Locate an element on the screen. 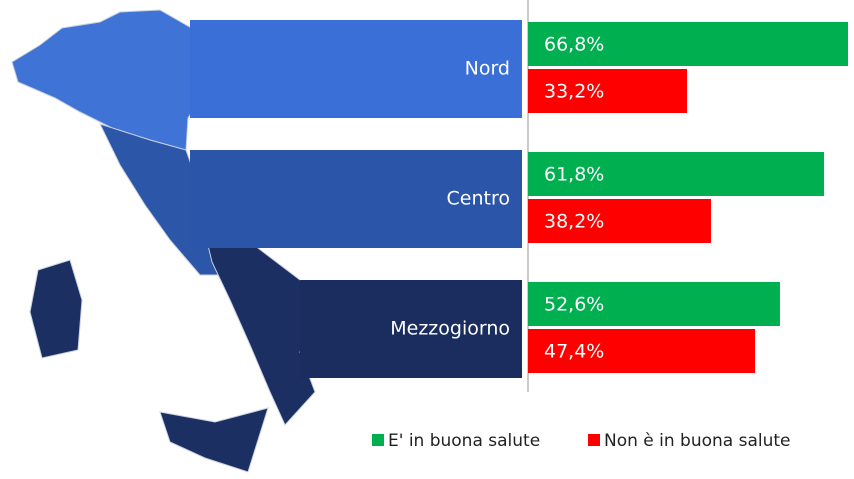 Image resolution: width=854 pixels, height=479 pixels. value-label: 47,4% is located at coordinates (574, 352).